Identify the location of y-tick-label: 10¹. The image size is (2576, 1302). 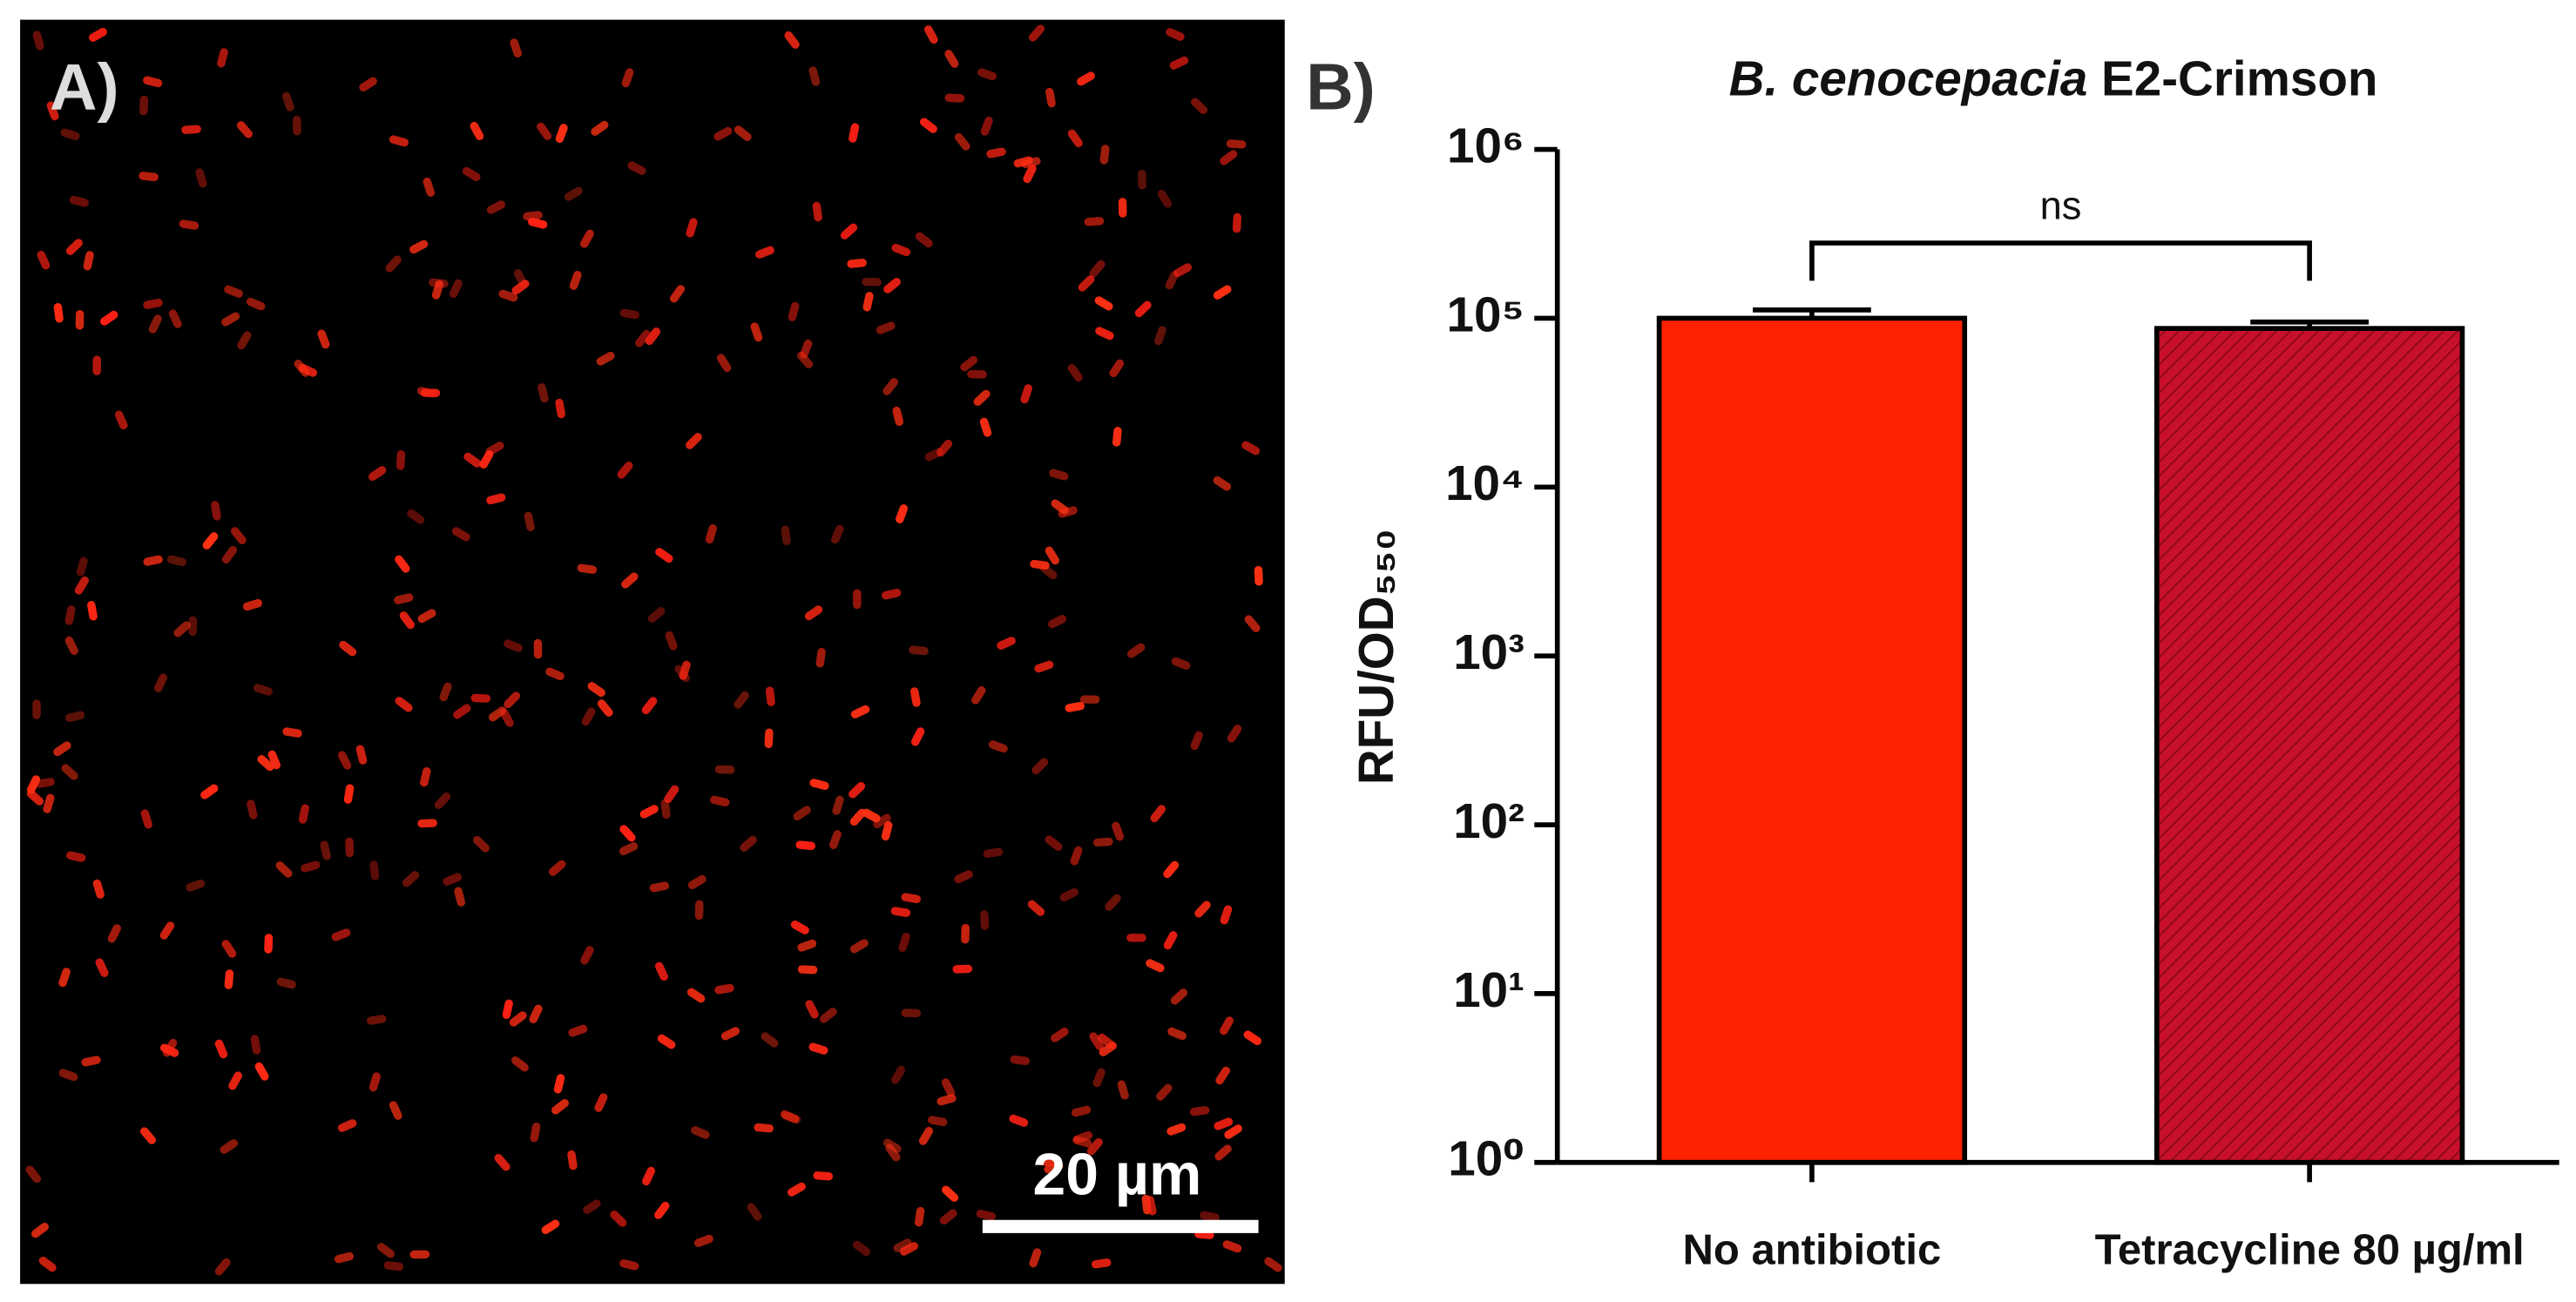
(1489, 989).